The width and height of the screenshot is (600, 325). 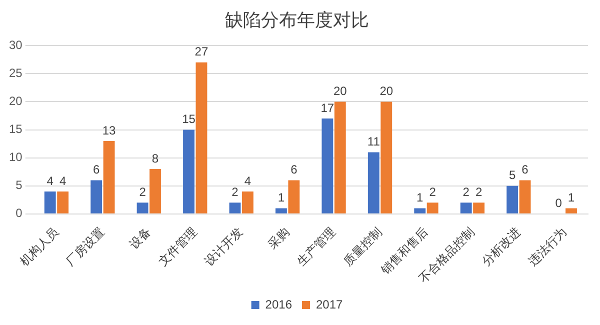 I want to click on data-label: 5, so click(x=512, y=175).